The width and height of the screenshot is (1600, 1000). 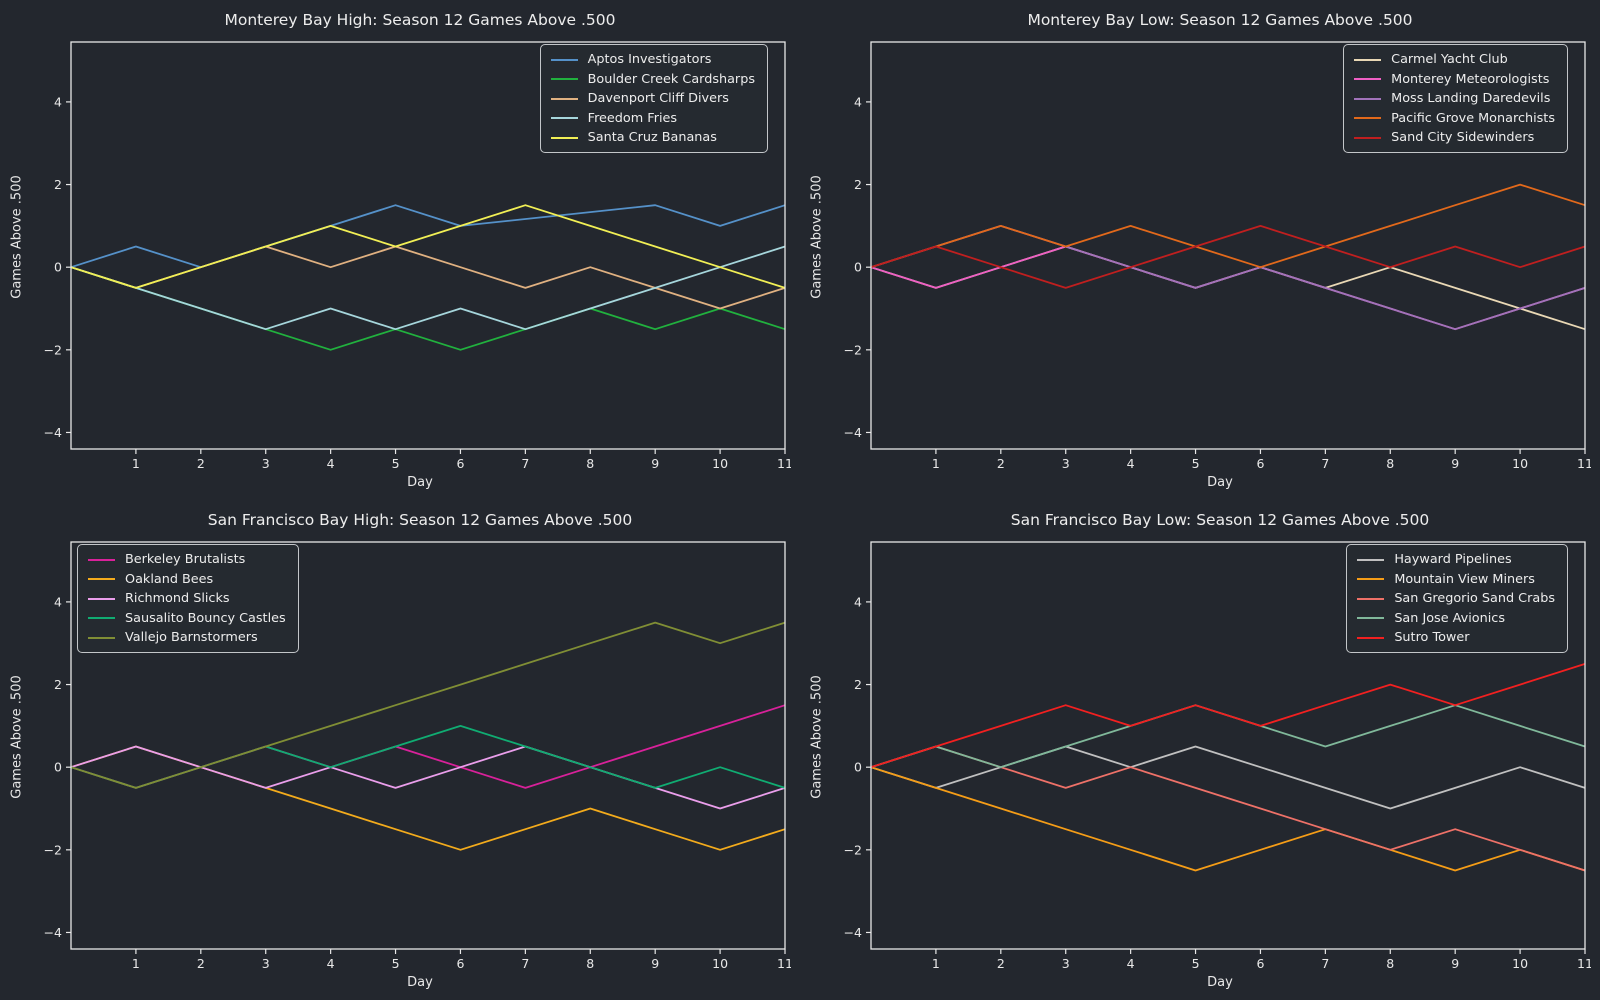 What do you see at coordinates (590, 963) in the screenshot?
I see `x-tick-label: 8` at bounding box center [590, 963].